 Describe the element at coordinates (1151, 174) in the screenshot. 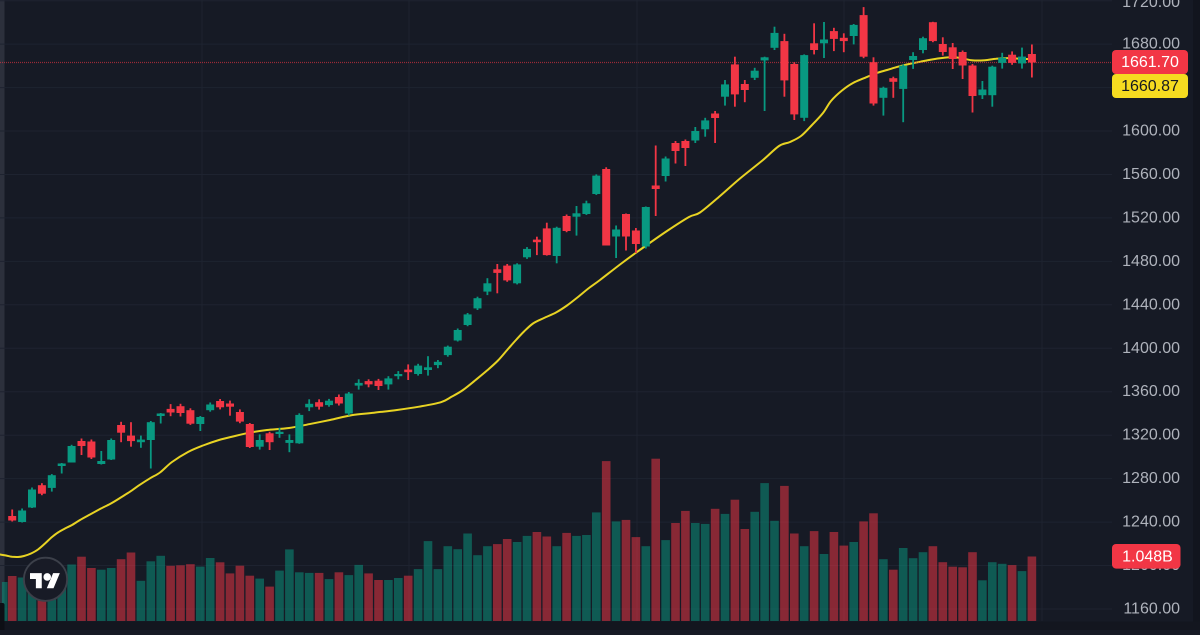

I see `svg-text: 1560.00` at that location.